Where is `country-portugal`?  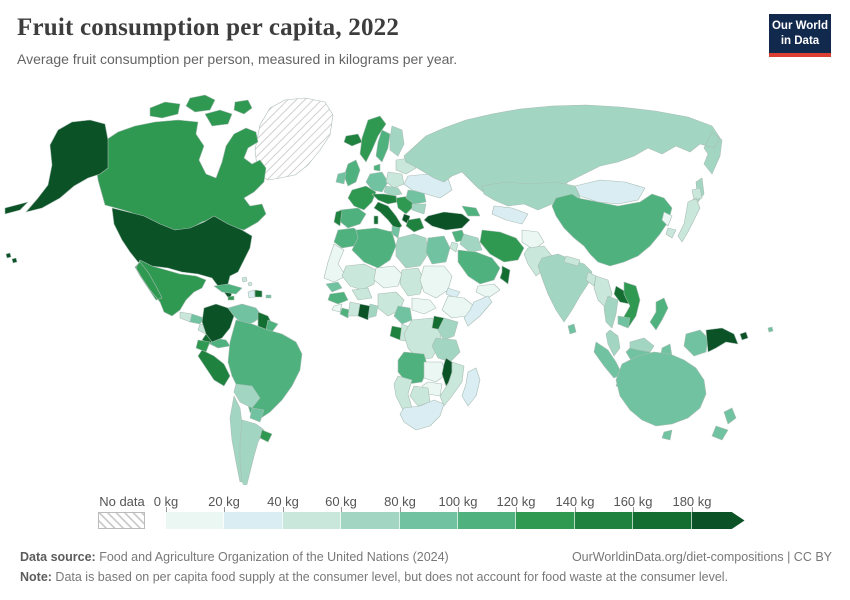
country-portugal is located at coordinates (338, 218).